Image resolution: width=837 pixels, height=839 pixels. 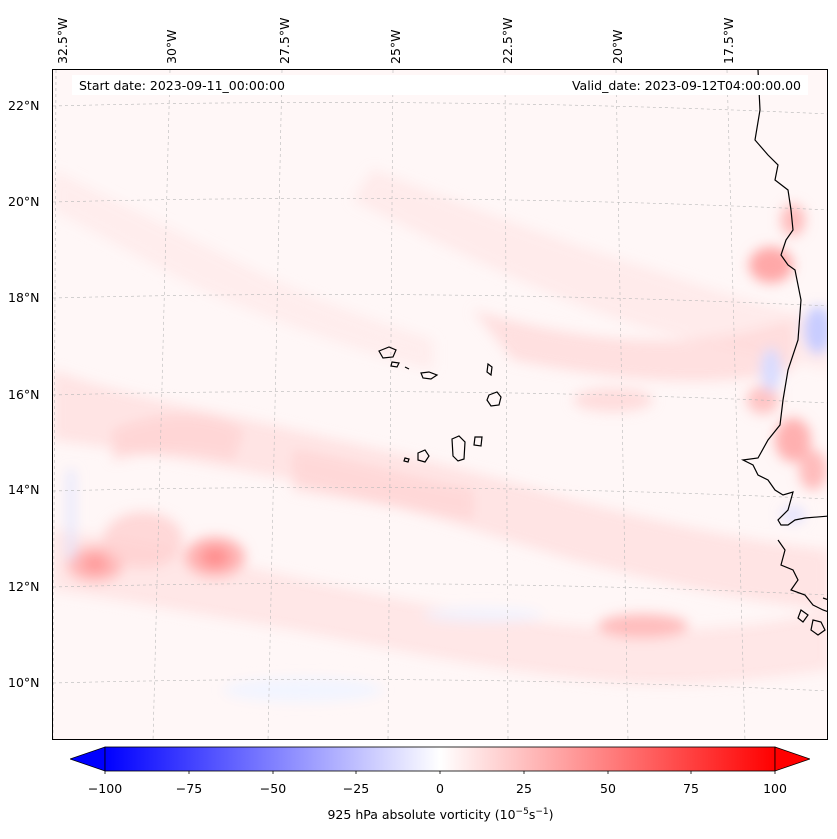 I want to click on colorbar-tick-label: −100, so click(x=105, y=788).